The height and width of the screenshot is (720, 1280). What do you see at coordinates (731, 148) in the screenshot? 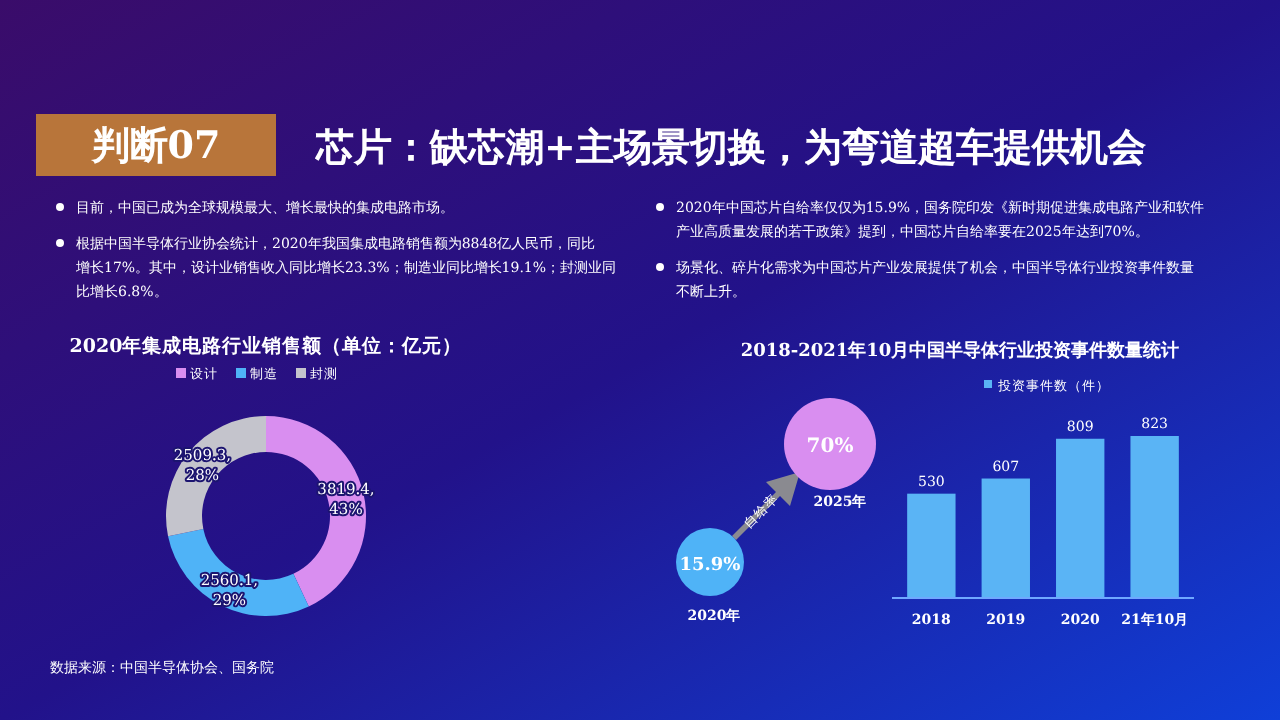
I see `text: 芯片：缺芯潮+主场景切换，为弯道超车提供机会` at bounding box center [731, 148].